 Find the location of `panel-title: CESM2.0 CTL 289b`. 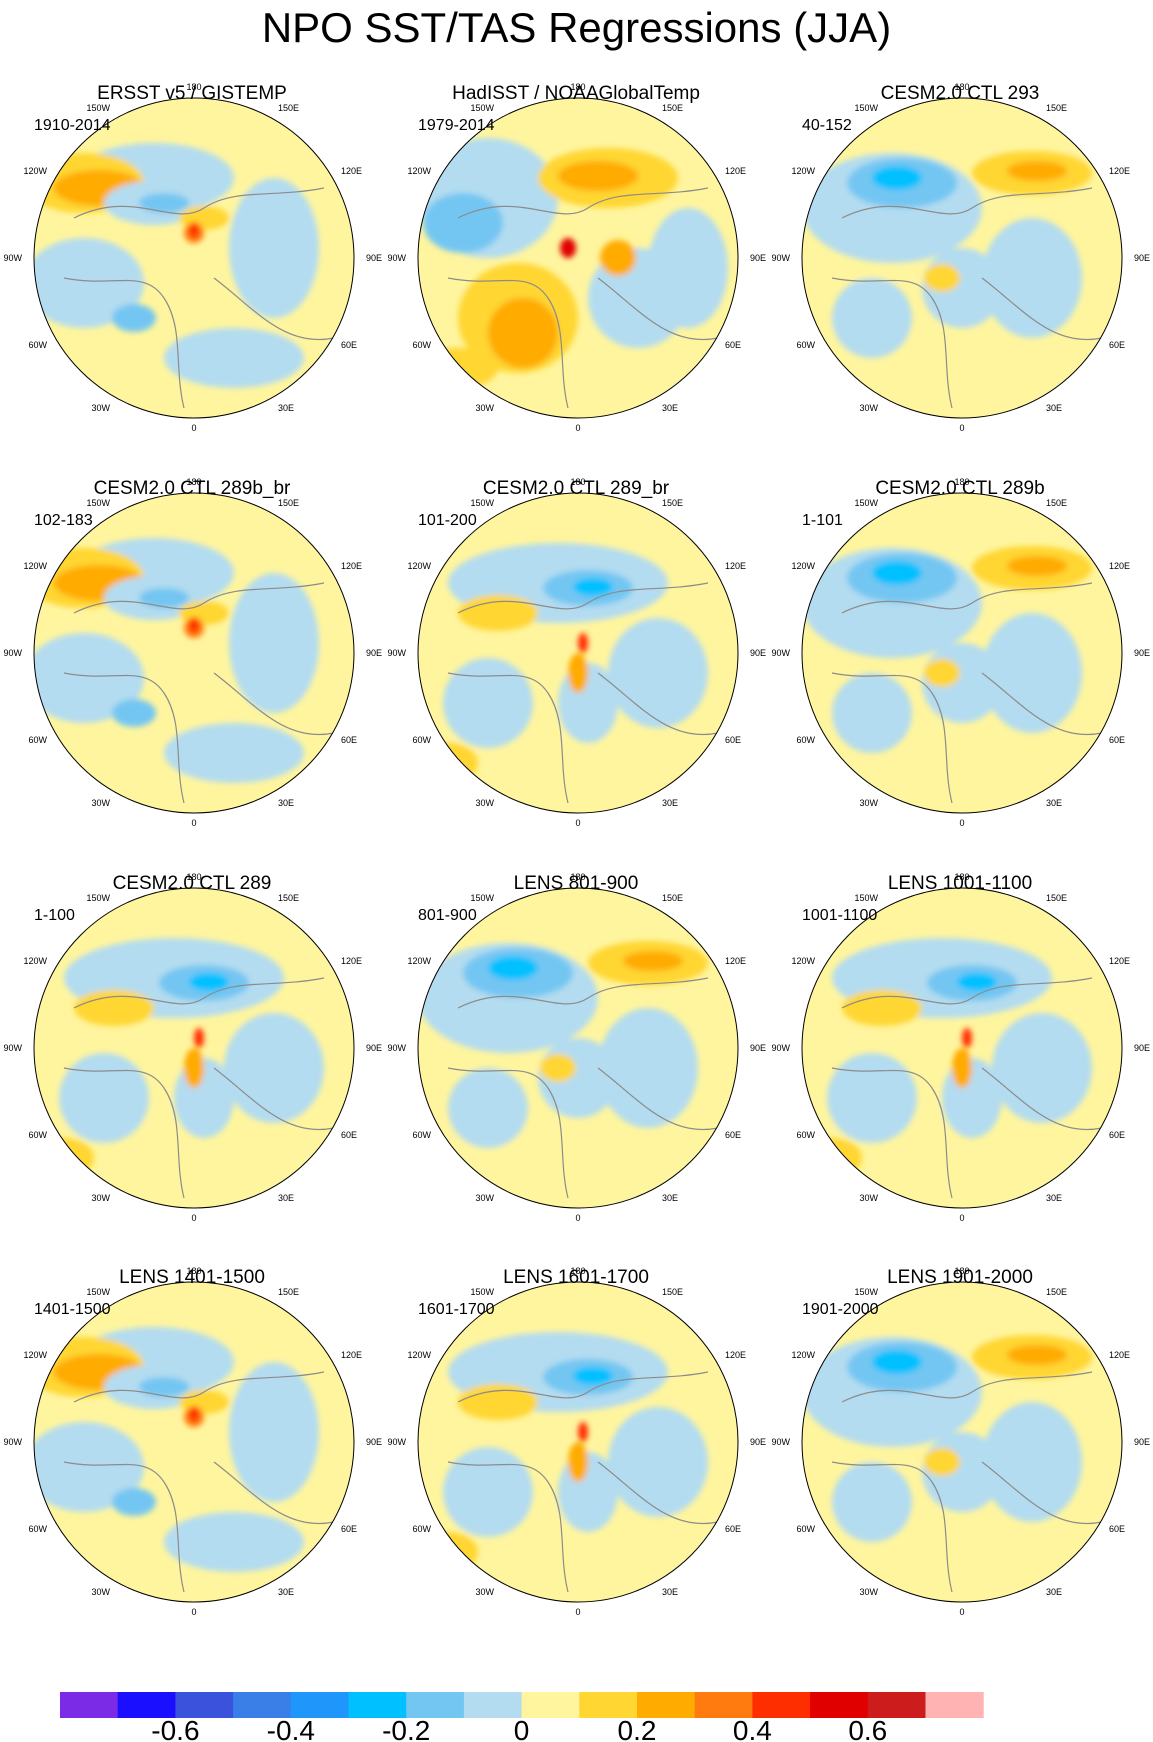

panel-title: CESM2.0 CTL 289b is located at coordinates (960, 488).